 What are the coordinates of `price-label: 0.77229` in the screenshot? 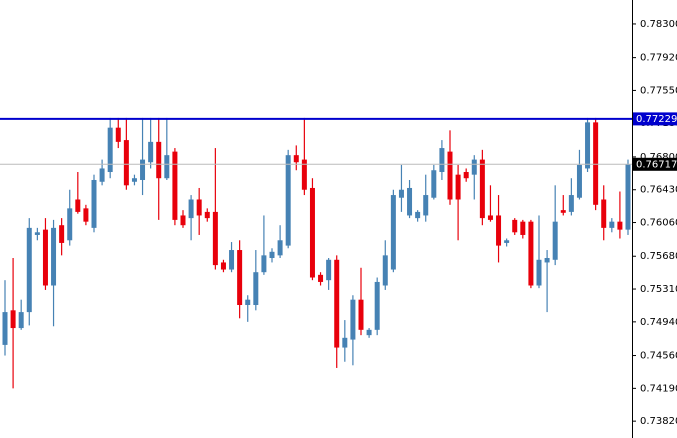 It's located at (656, 119).